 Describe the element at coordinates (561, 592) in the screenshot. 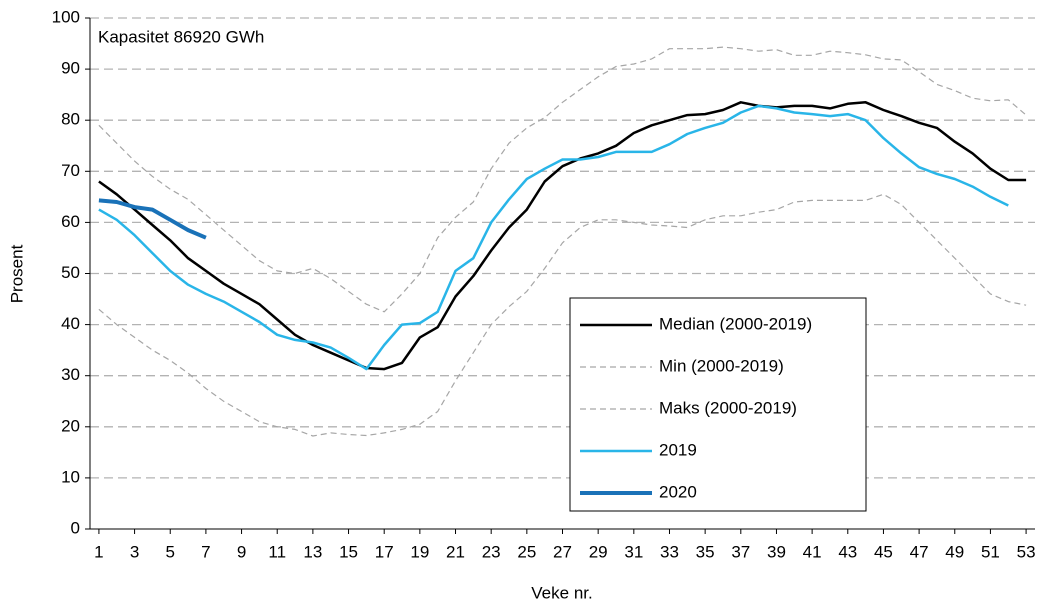

I see `x-axis-label: Veke nr.` at that location.